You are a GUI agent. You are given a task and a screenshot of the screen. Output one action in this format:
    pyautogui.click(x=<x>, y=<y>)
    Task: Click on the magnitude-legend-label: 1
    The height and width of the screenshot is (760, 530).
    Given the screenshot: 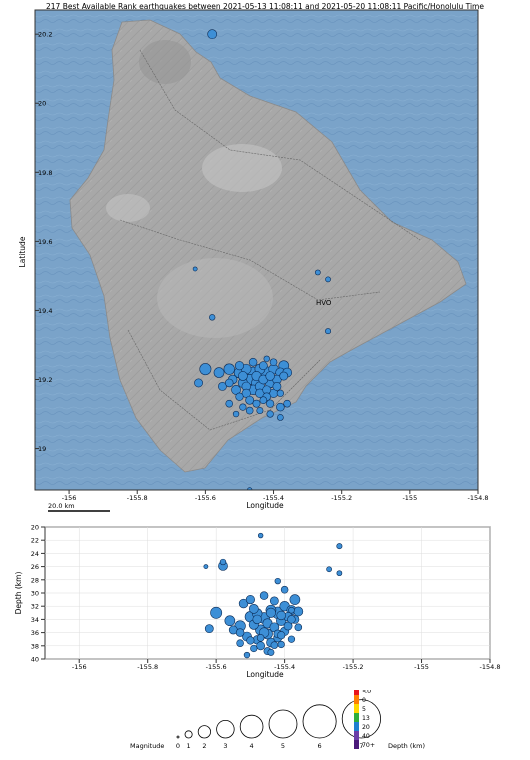 What is the action you would take?
    pyautogui.click(x=189, y=746)
    